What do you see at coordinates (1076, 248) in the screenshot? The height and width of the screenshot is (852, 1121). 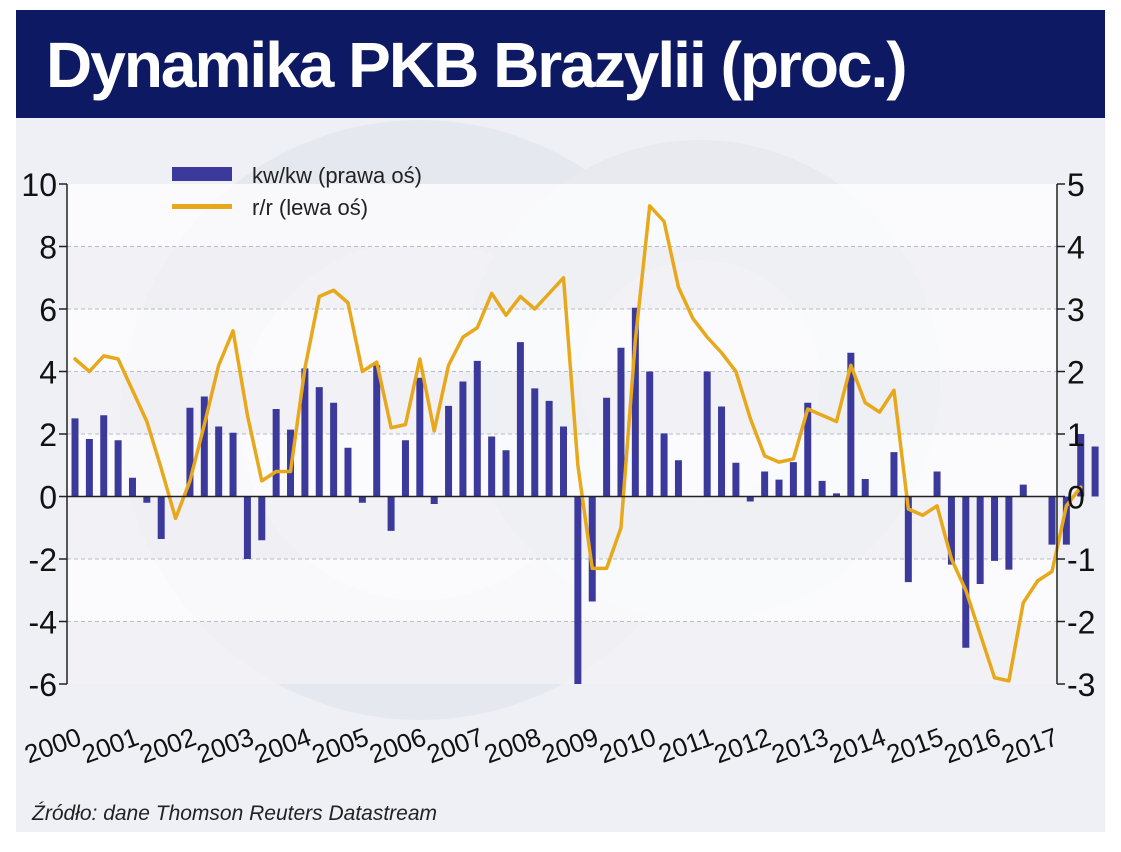 I see `right-tick-label: 4` at bounding box center [1076, 248].